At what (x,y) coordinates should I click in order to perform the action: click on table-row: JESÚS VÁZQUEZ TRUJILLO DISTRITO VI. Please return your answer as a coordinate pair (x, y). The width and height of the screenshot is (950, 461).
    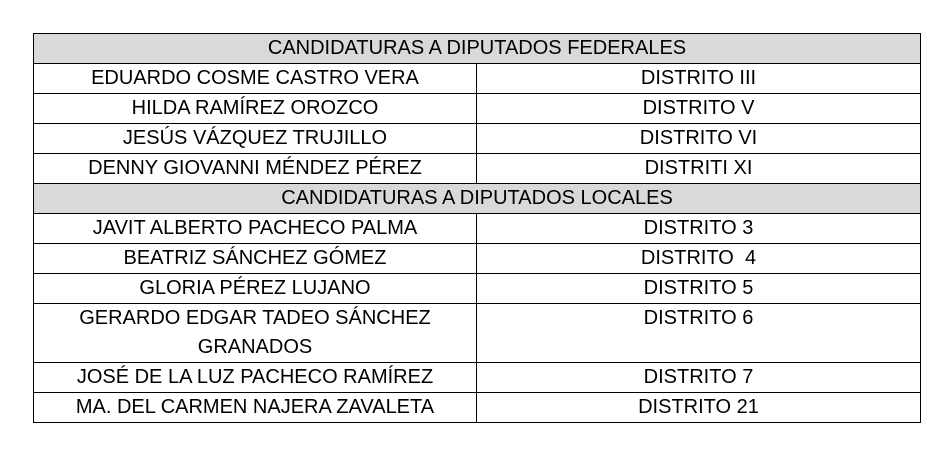
    Looking at the image, I should click on (477, 138).